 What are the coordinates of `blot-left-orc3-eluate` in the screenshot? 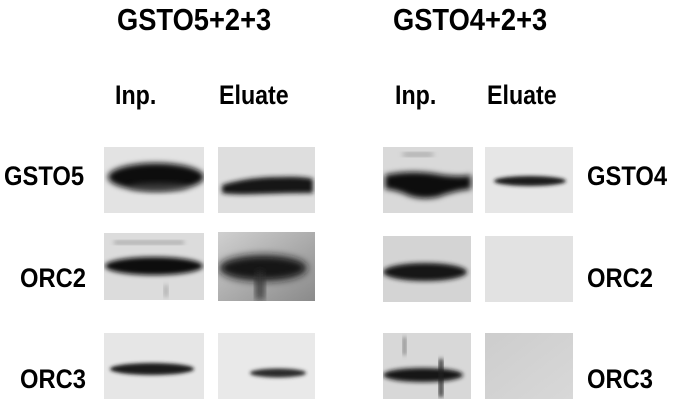 It's located at (266, 366).